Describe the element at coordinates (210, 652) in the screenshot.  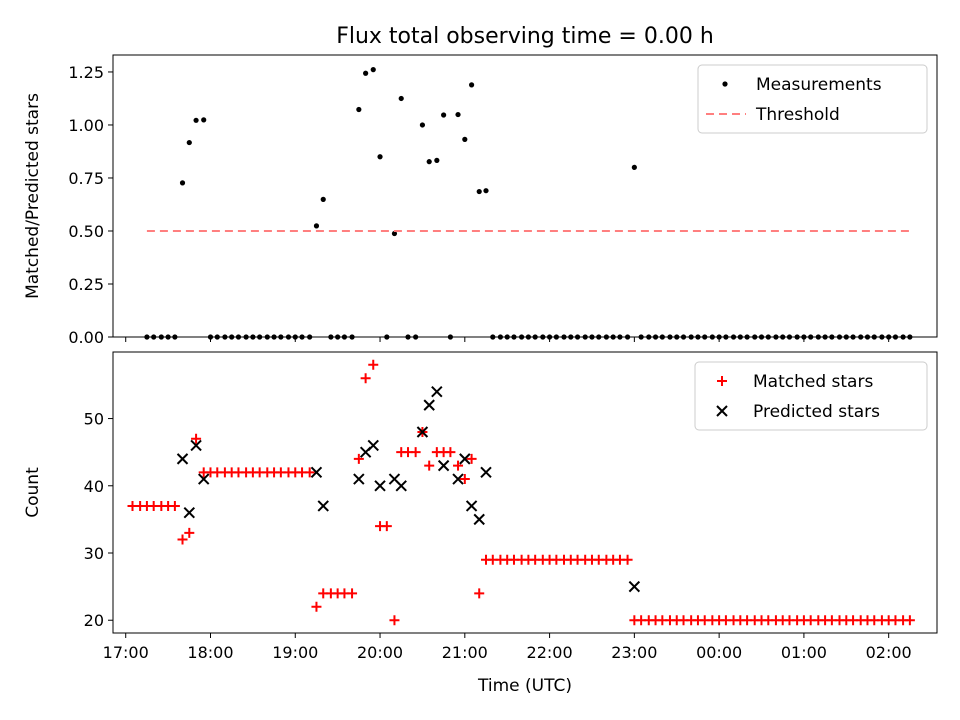
I see `x-tick-label: 18:00` at that location.